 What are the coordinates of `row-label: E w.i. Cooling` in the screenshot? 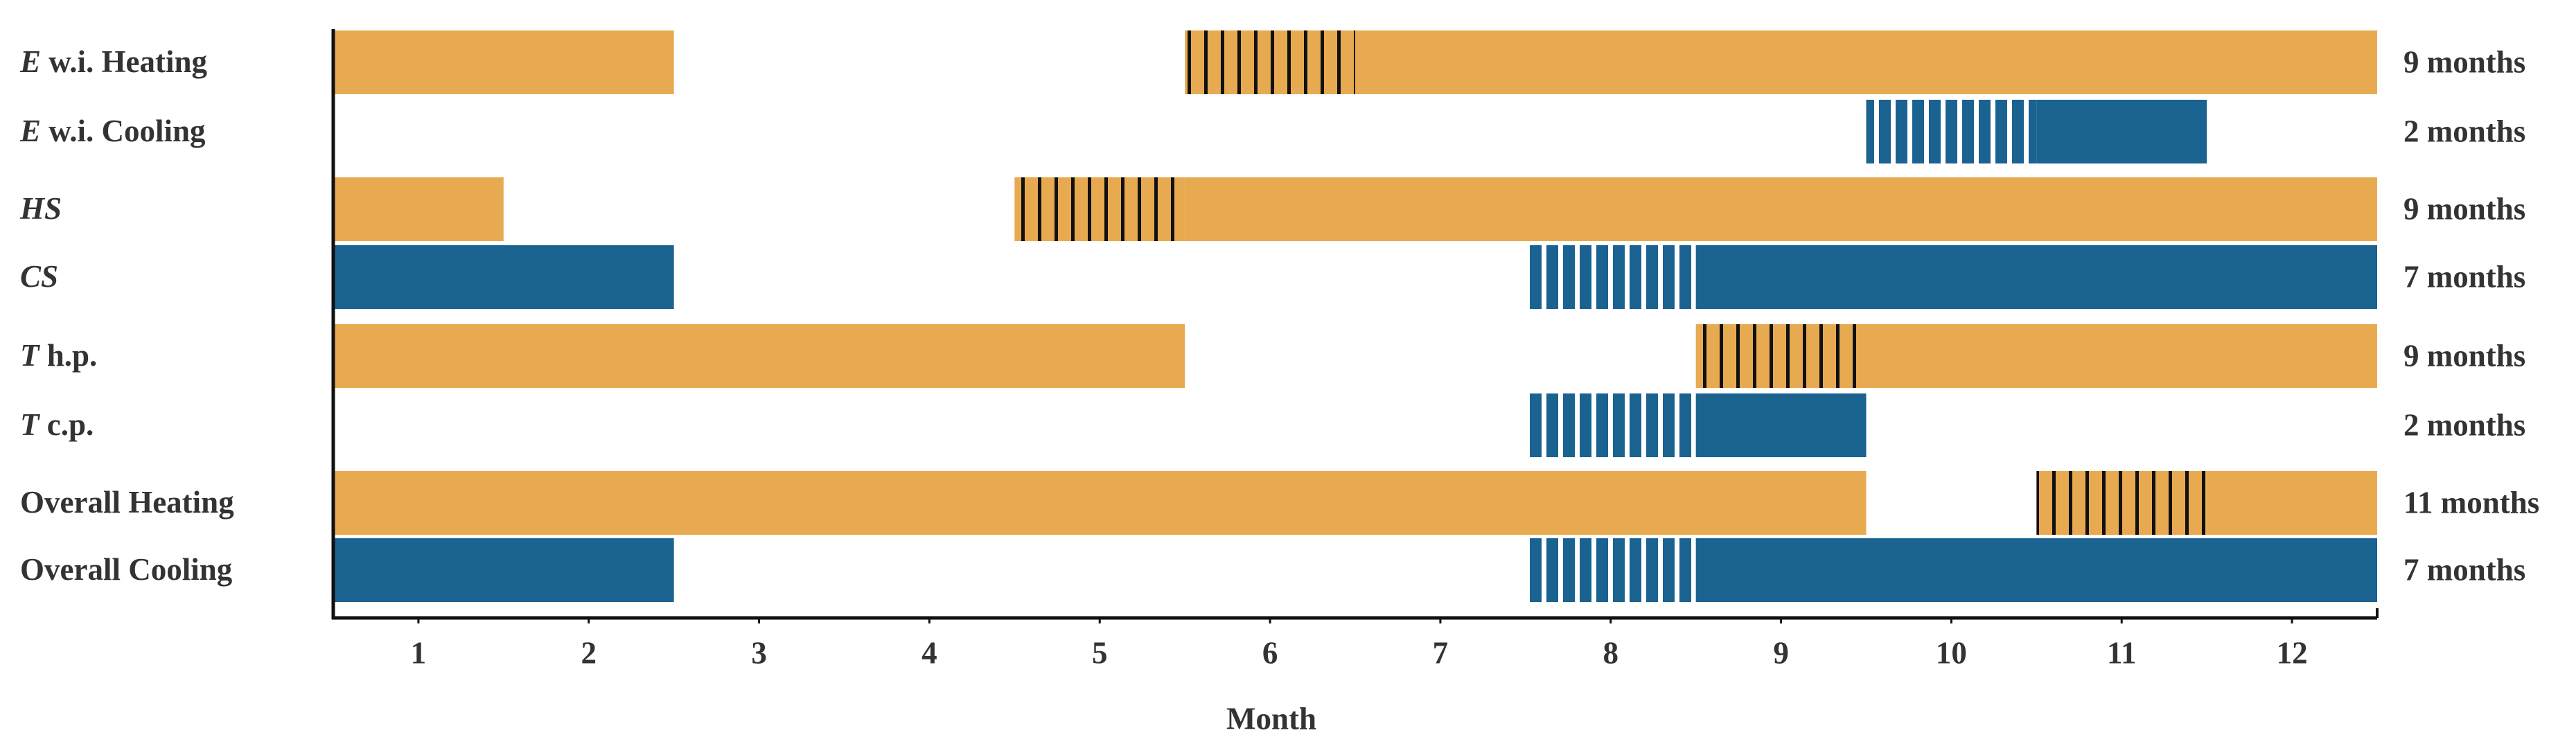 It's located at (112, 131).